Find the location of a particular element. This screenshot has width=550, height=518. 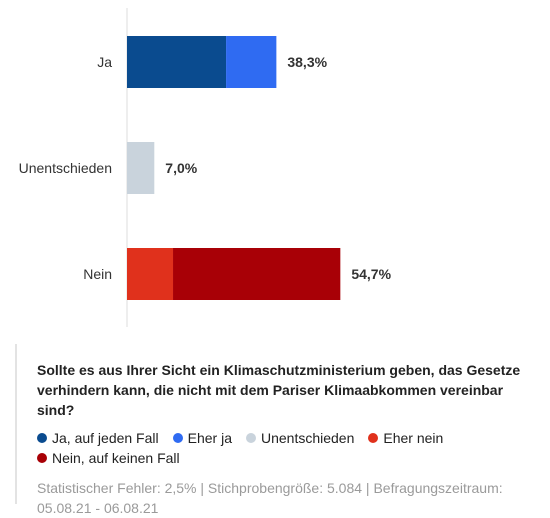

category-label: Nein is located at coordinates (97, 274).